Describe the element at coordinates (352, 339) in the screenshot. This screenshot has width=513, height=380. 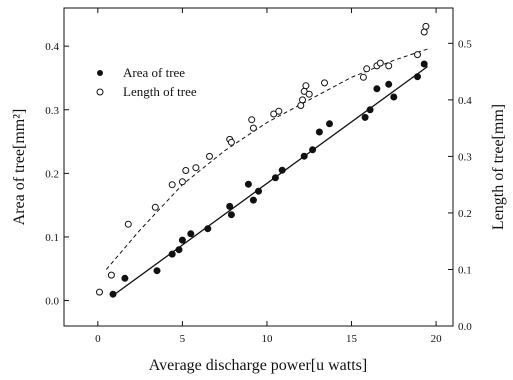
I see `x-tick-label: 15` at that location.